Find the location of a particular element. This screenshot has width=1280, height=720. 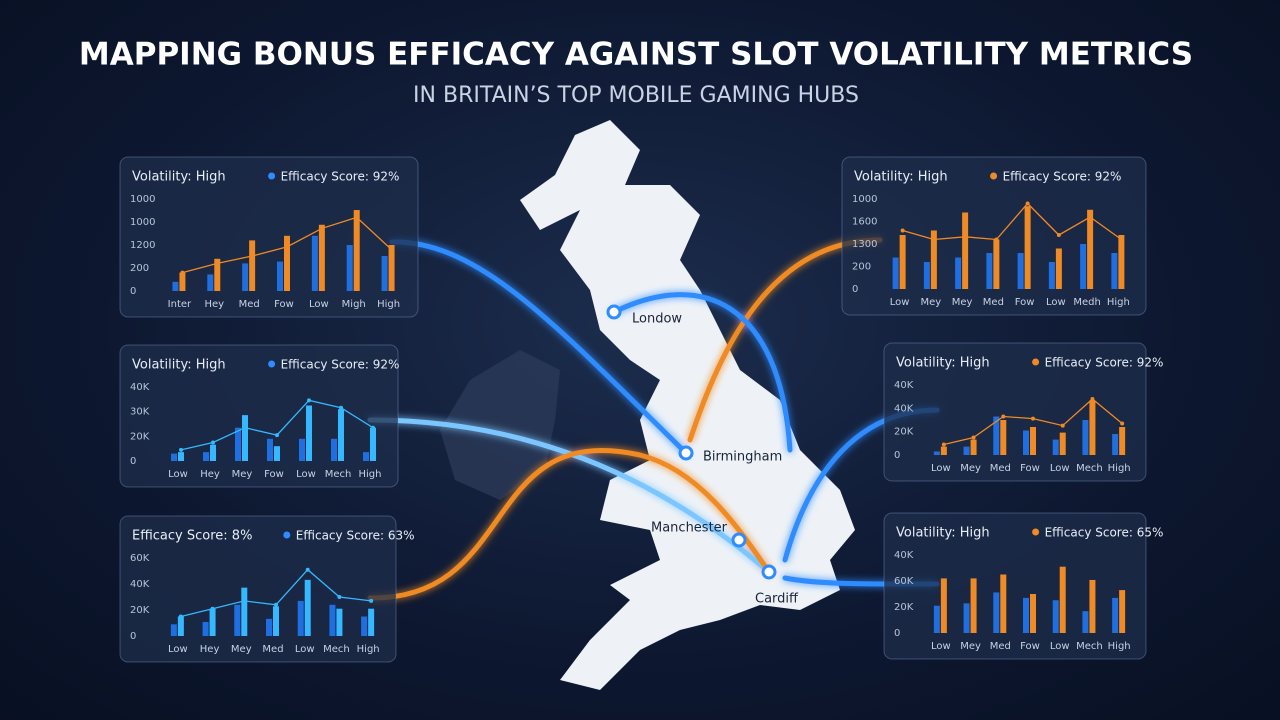

trend-line is located at coordinates (1012, 221).